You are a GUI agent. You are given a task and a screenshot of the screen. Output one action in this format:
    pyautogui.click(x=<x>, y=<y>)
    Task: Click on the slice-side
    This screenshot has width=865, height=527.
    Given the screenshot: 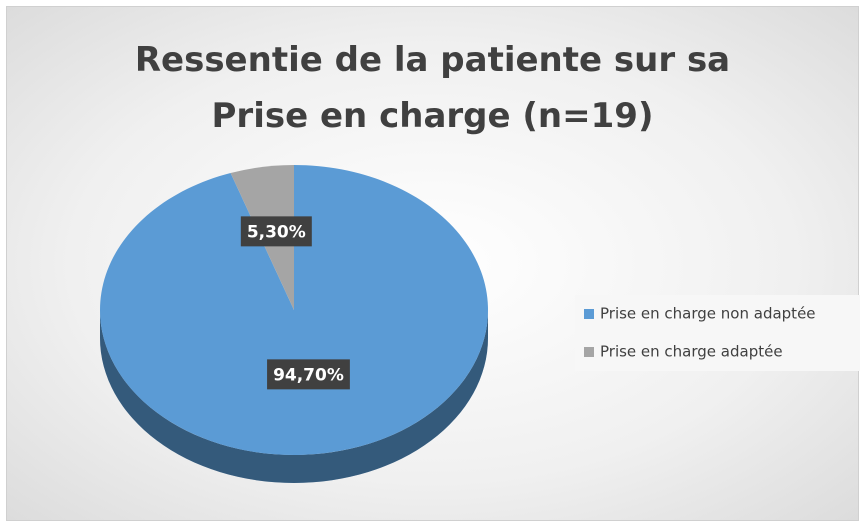 What is the action you would take?
    pyautogui.click(x=294, y=396)
    